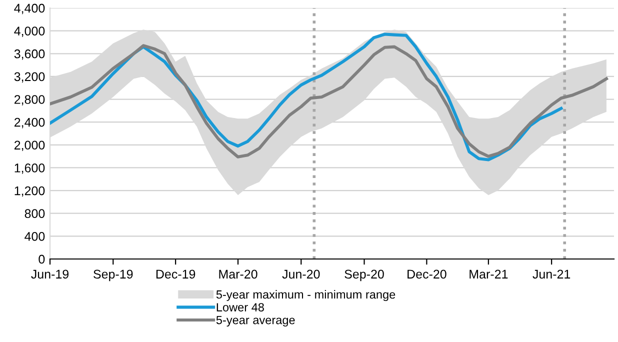  I want to click on x-tick-label: Sep-19, so click(113, 276).